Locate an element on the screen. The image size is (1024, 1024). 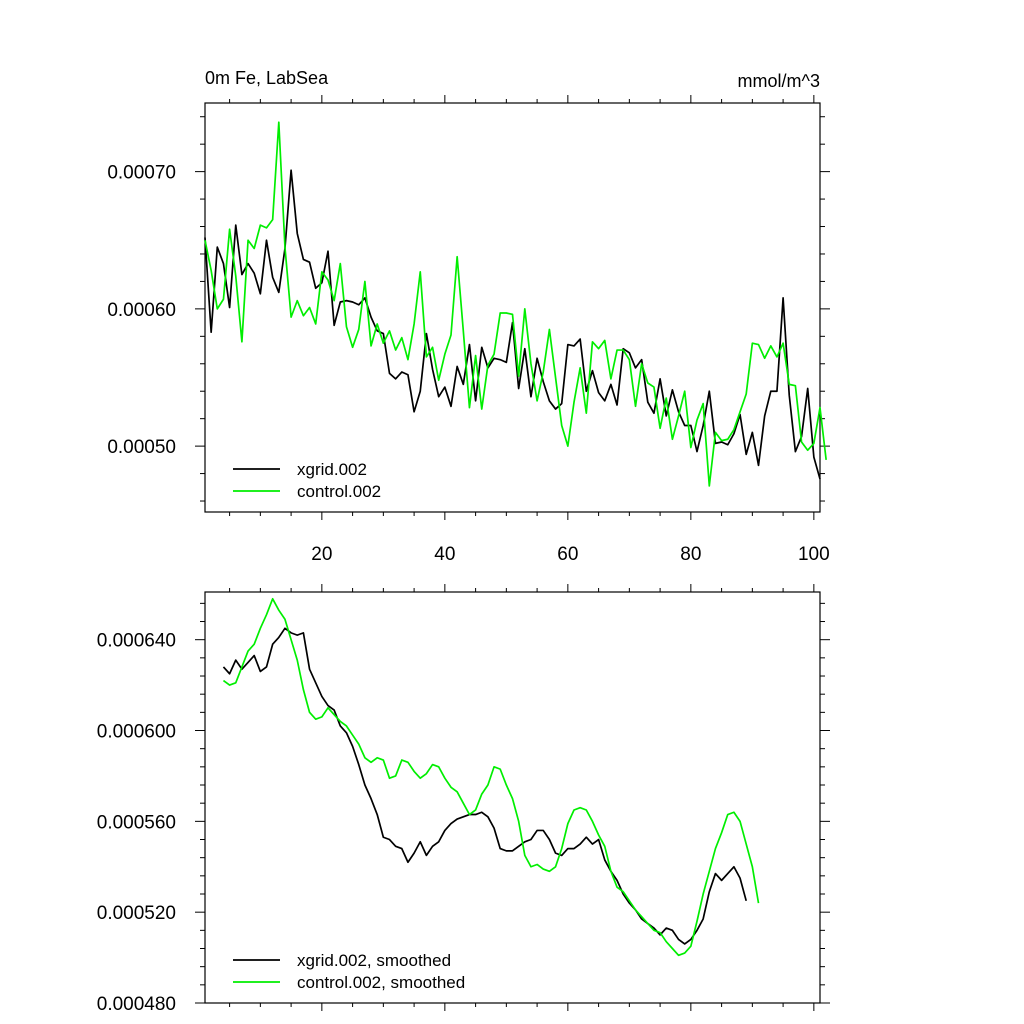
y-tick-label: 0.000560 is located at coordinates (136, 822).